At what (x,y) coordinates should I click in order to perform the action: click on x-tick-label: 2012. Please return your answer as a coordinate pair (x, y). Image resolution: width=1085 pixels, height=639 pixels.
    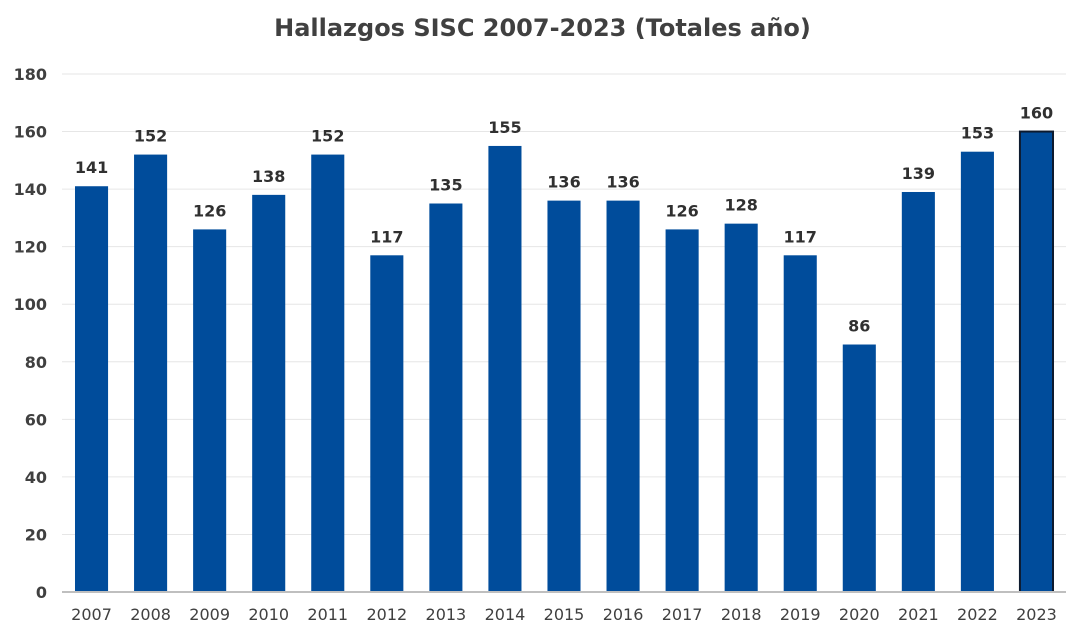
    Looking at the image, I should click on (386, 614).